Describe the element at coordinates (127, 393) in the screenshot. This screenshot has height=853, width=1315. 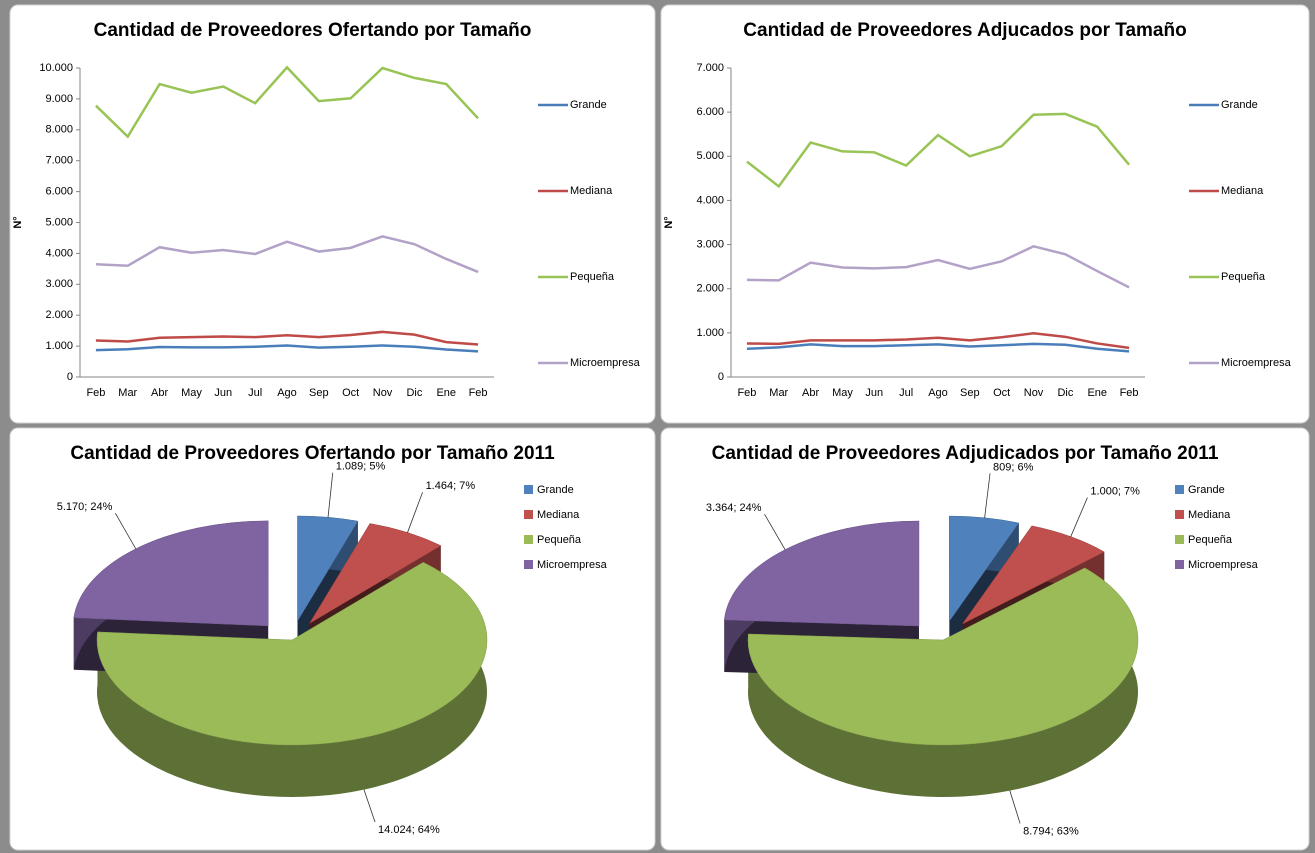
I see `x-tick-label: Mar` at that location.